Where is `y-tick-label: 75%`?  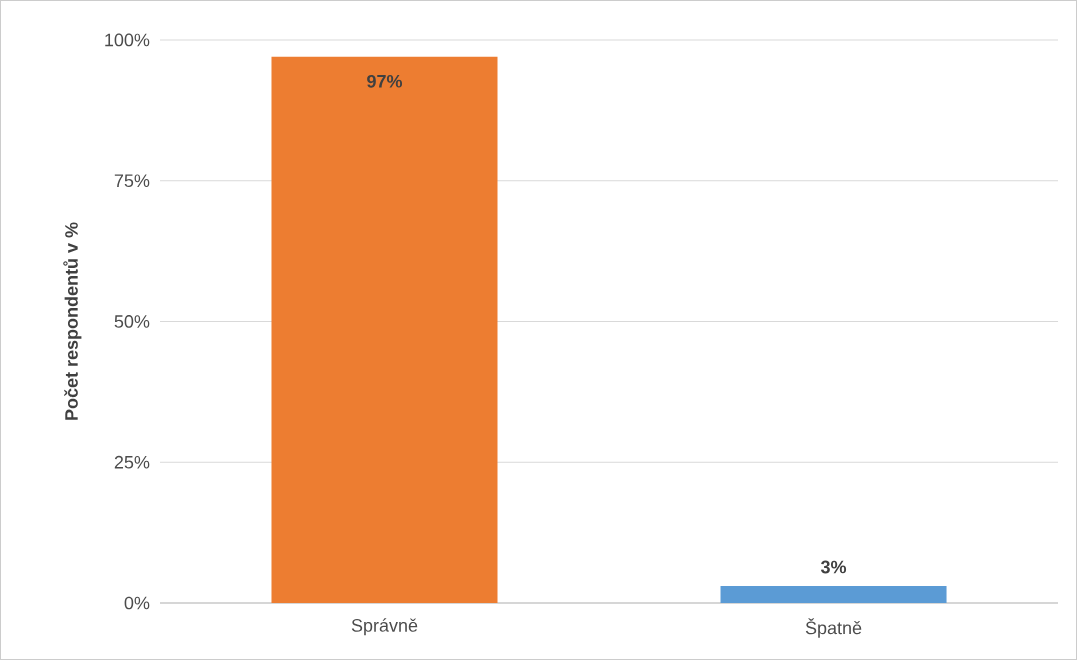
y-tick-label: 75% is located at coordinates (132, 181).